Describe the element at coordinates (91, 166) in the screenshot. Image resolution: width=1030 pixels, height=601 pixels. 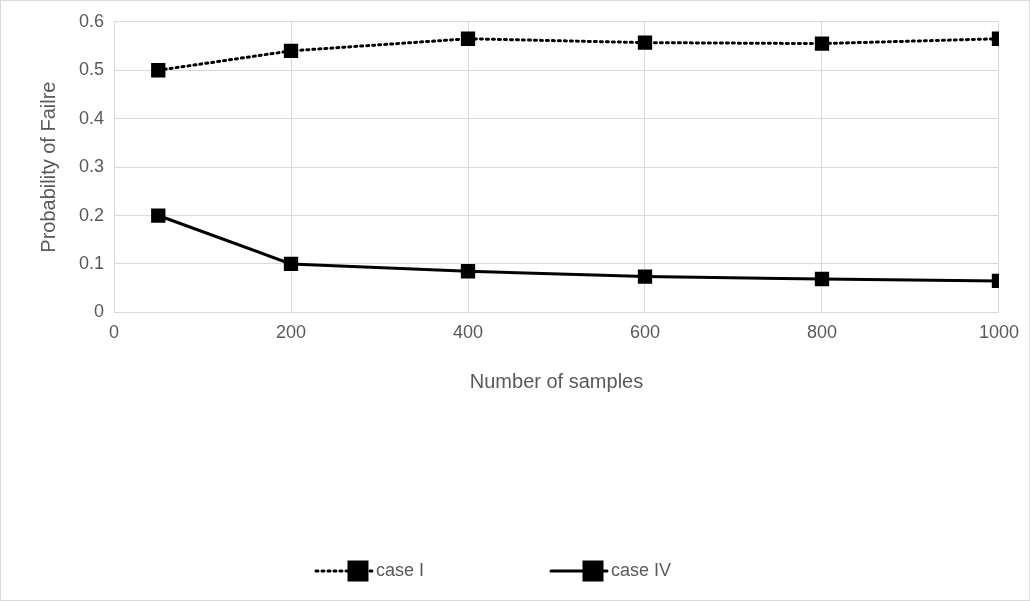
I see `y-tick-label: 0.3` at that location.